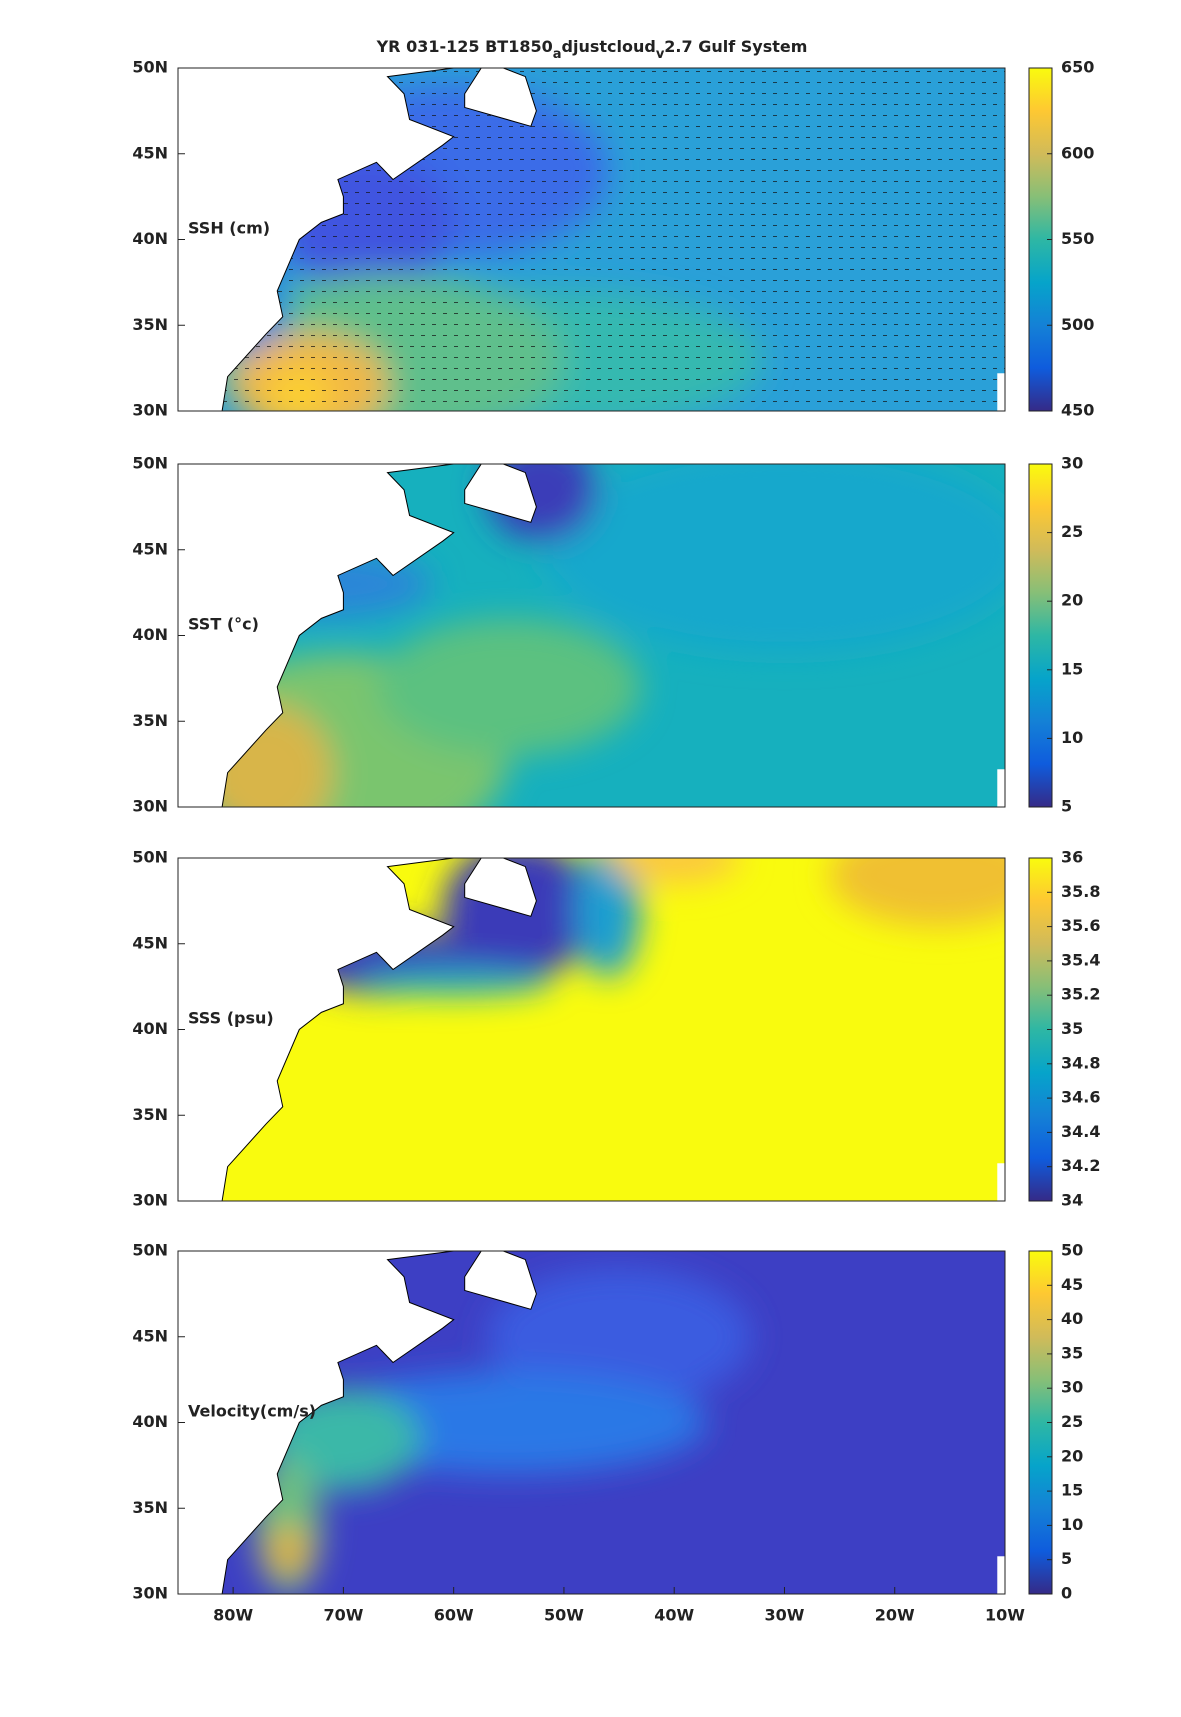  What do you see at coordinates (1072, 1284) in the screenshot?
I see `colorbar-tick-label: 45` at bounding box center [1072, 1284].